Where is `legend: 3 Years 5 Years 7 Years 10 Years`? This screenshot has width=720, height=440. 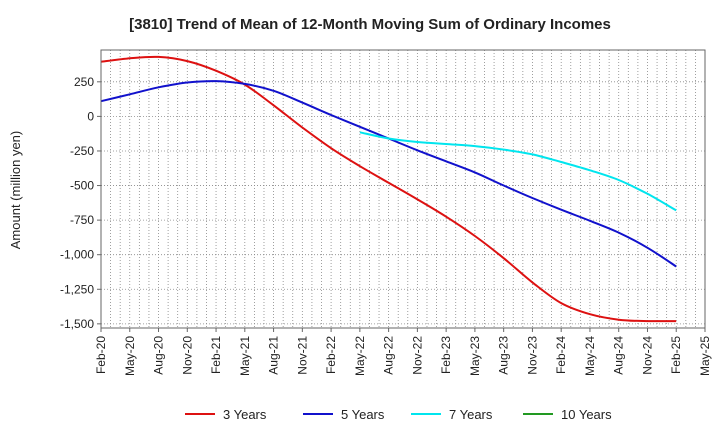 legend: 3 Years 5 Years 7 Years 10 Years is located at coordinates (398, 414).